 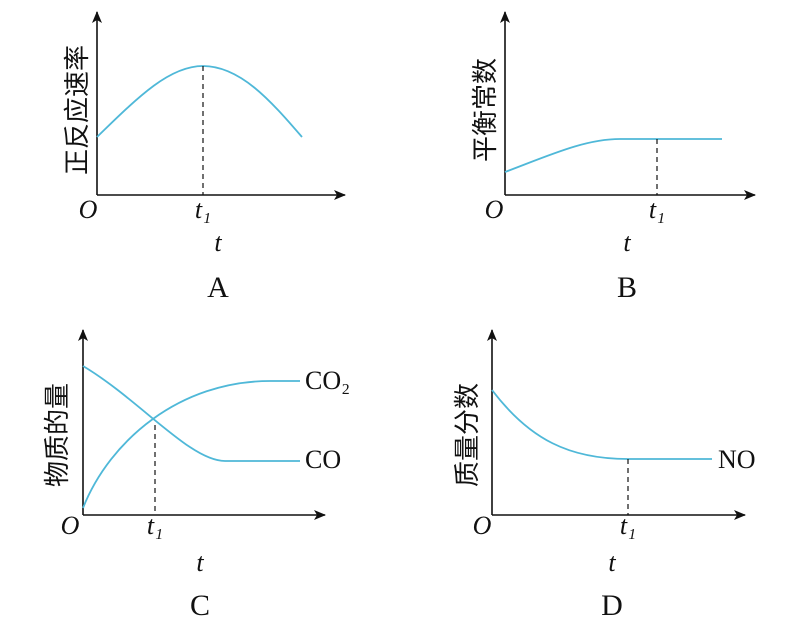 What do you see at coordinates (323, 459) in the screenshot?
I see `curve-label: CO` at bounding box center [323, 459].